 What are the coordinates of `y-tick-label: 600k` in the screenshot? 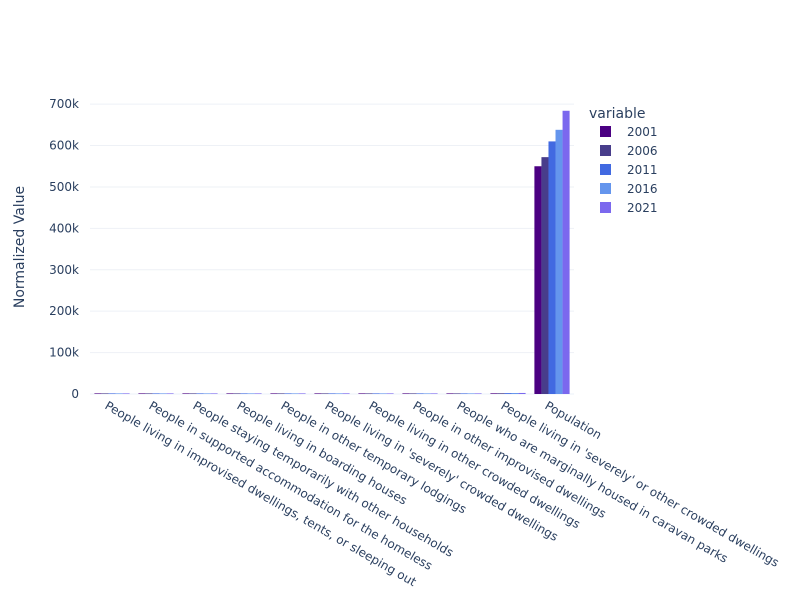 It's located at (64, 146).